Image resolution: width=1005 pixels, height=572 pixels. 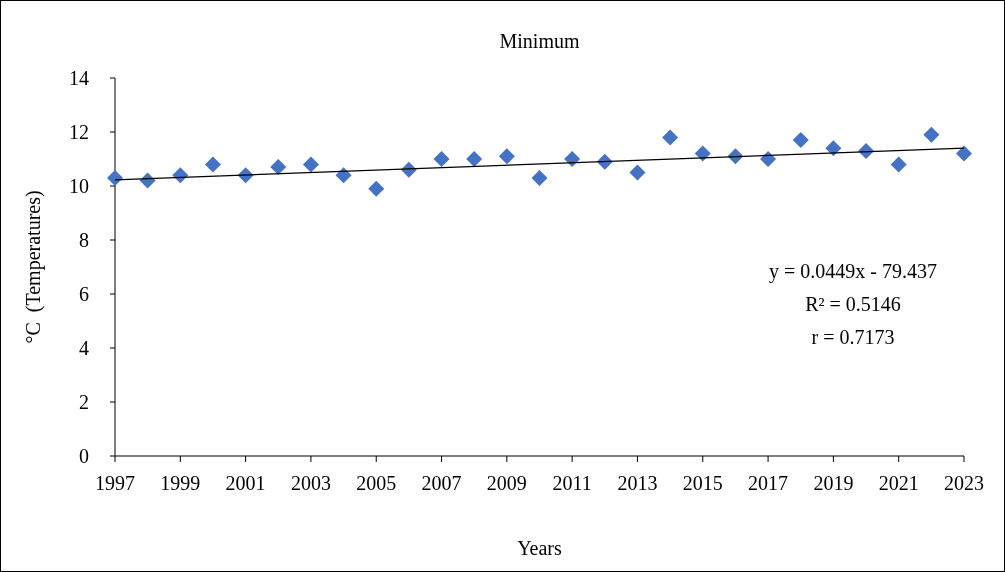 I want to click on x-tick-label: 2005, so click(x=376, y=483).